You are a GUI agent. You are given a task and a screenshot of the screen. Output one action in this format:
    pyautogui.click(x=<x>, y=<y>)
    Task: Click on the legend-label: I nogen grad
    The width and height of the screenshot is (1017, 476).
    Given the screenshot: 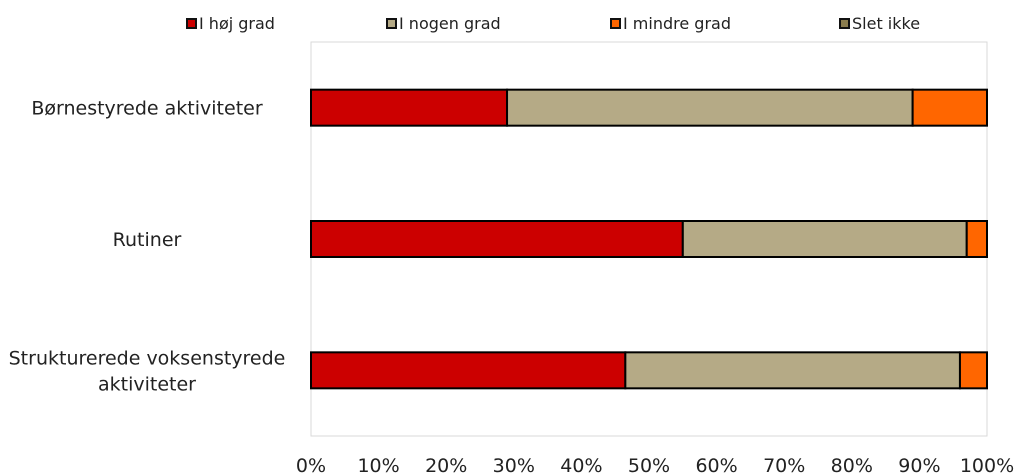 What is the action you would take?
    pyautogui.click(x=450, y=23)
    